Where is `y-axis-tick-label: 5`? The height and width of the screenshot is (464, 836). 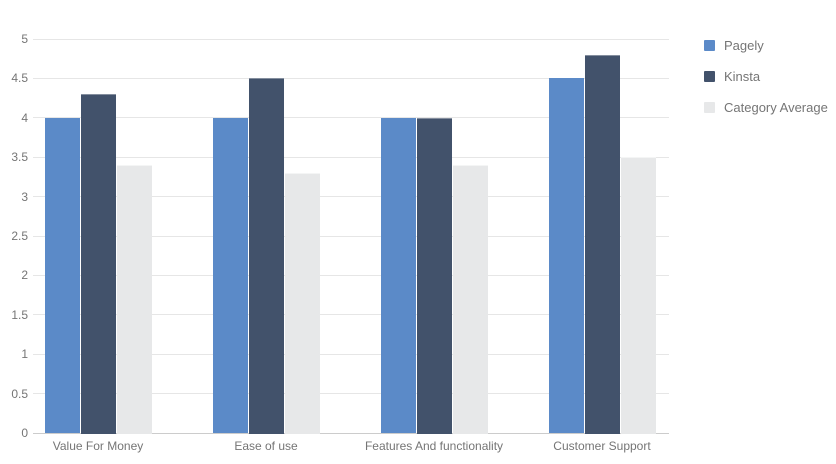 y-axis-tick-label: 5 is located at coordinates (24, 39).